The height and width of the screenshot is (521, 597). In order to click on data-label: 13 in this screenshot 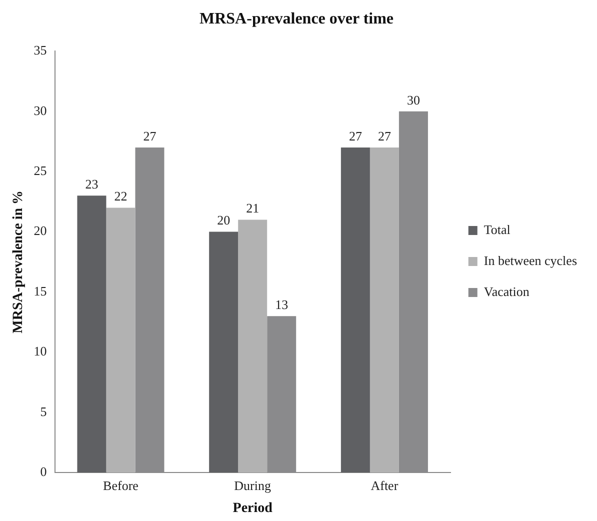, I will do `click(281, 304)`.